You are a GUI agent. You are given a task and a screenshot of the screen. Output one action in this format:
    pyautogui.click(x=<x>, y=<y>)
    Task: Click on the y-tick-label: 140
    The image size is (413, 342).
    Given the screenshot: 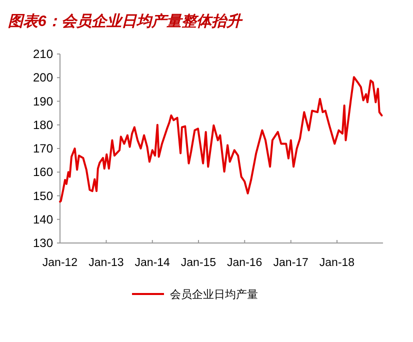 What is the action you would take?
    pyautogui.click(x=43, y=219)
    